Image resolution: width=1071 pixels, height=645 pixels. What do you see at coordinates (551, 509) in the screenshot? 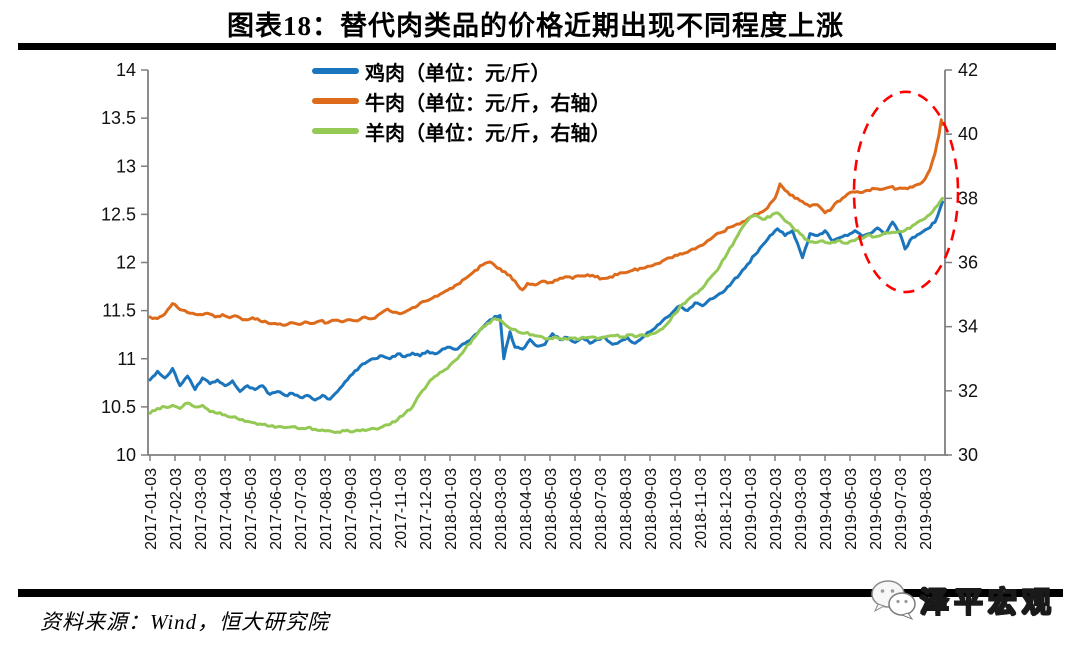
I see `x-axis-tick-label: 2018-05-03` at bounding box center [551, 509].